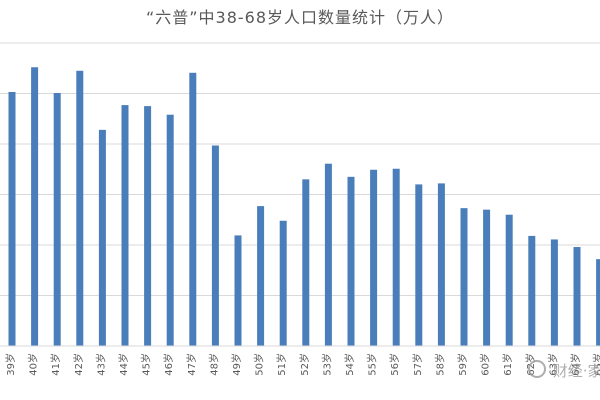  I want to click on x-tick-label: 39岁, so click(10, 364).